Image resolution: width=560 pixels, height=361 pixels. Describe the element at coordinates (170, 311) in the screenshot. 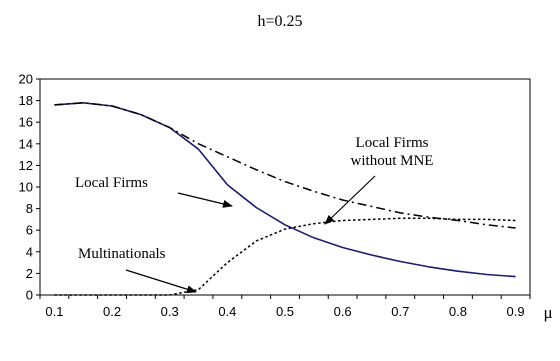

I see `x-tick-label: 0.3` at that location.